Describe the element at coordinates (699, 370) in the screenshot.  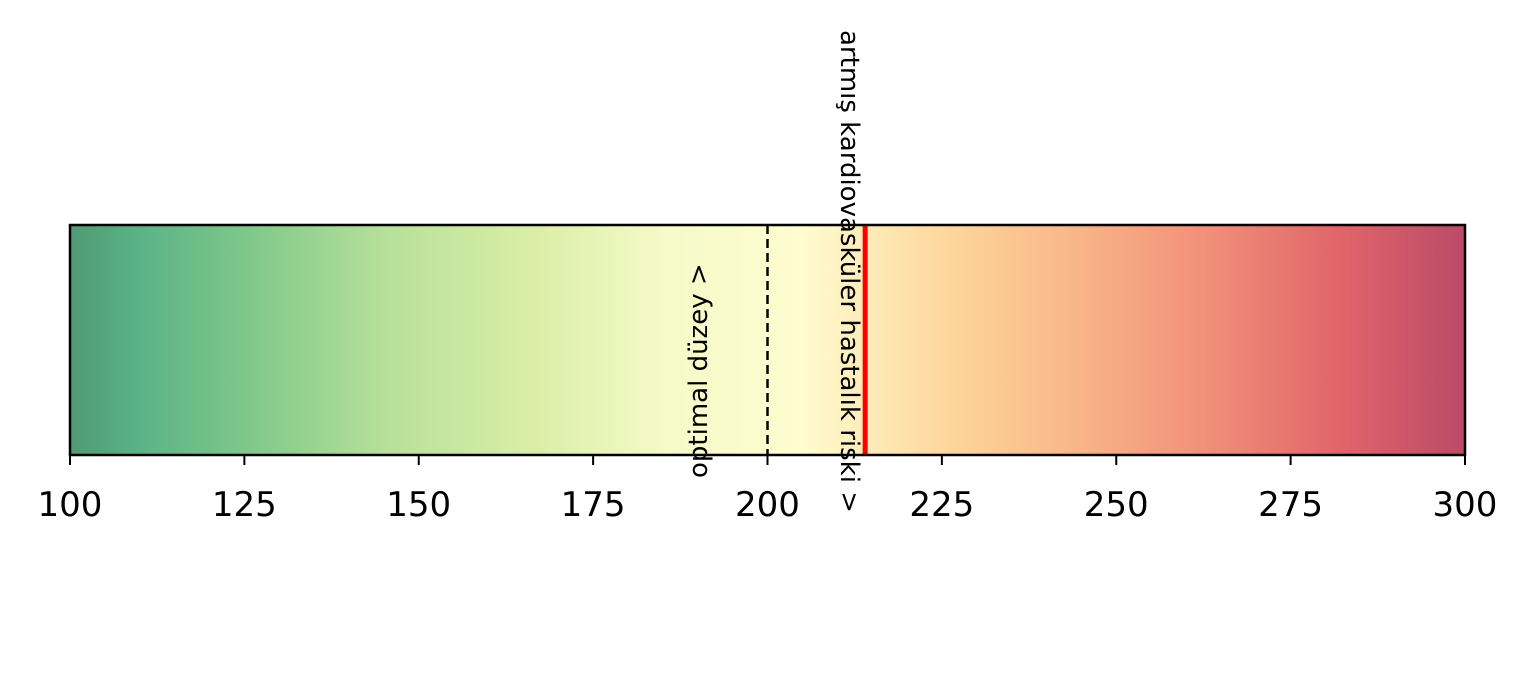
I see `annotation-optimal: optimal düzey >` at that location.